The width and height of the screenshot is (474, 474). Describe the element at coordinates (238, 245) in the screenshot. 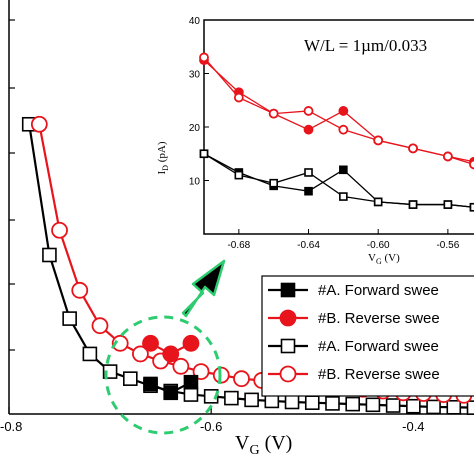

I see `inset-x-tick-label: -0.68` at that location.